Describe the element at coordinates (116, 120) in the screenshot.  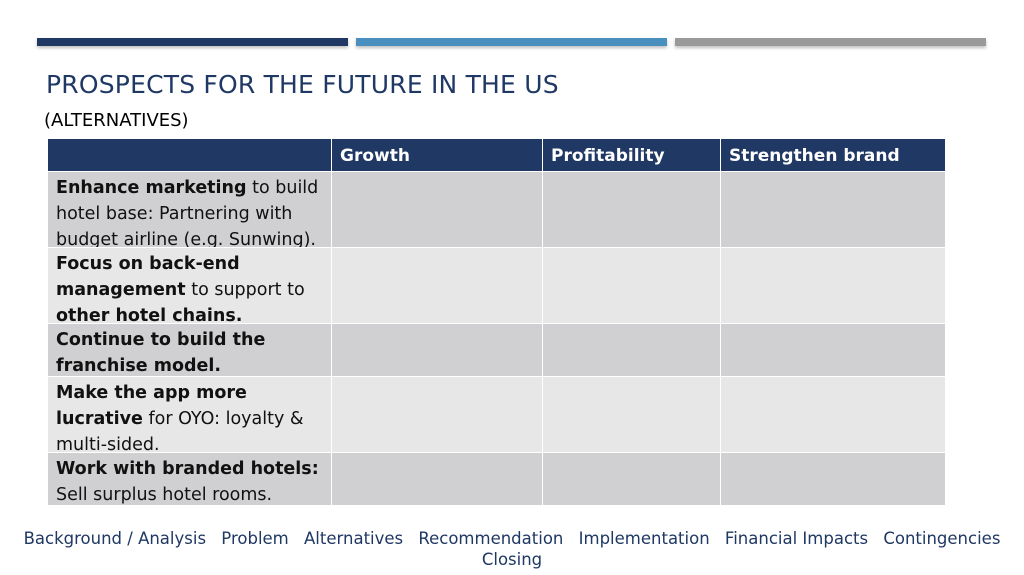
I see `slide-subtitle: (ALTERNATIVES)` at that location.